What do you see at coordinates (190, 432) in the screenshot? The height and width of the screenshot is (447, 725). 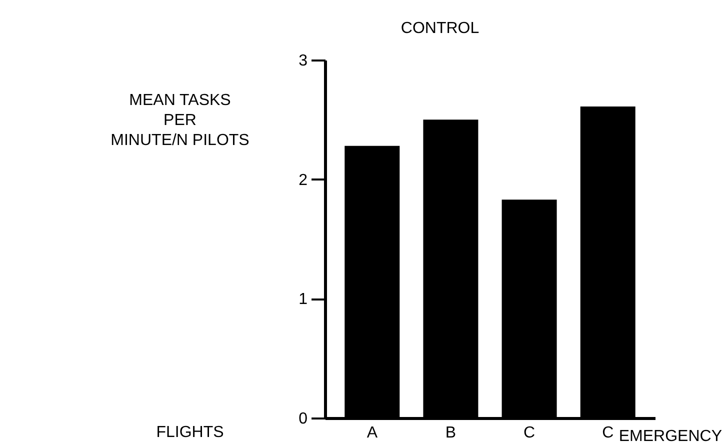 I see `x-axis-title: FLIGHTS` at bounding box center [190, 432].